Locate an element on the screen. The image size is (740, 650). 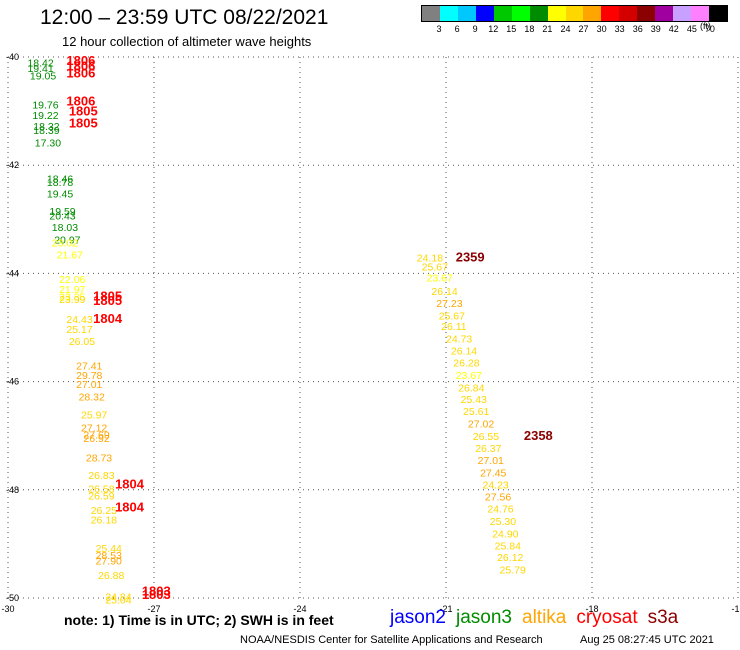
lat-tick-label: -44 is located at coordinates (12, 273).